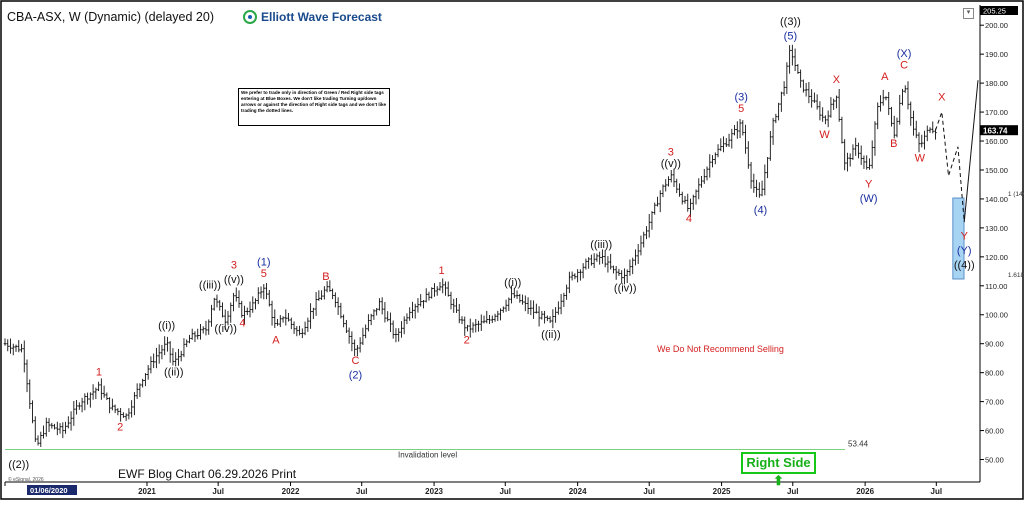  What do you see at coordinates (741, 97) in the screenshot?
I see `wave-label: (3)` at bounding box center [741, 97].